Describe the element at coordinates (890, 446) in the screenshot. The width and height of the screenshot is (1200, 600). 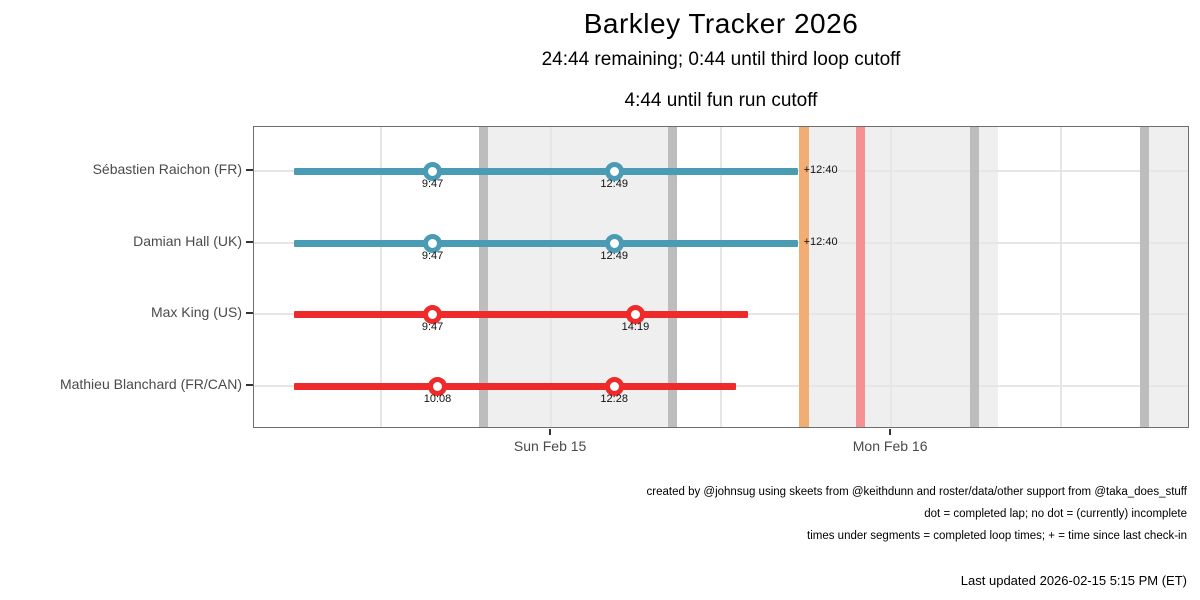
I see `x-axis-label: Mon Feb 16` at that location.